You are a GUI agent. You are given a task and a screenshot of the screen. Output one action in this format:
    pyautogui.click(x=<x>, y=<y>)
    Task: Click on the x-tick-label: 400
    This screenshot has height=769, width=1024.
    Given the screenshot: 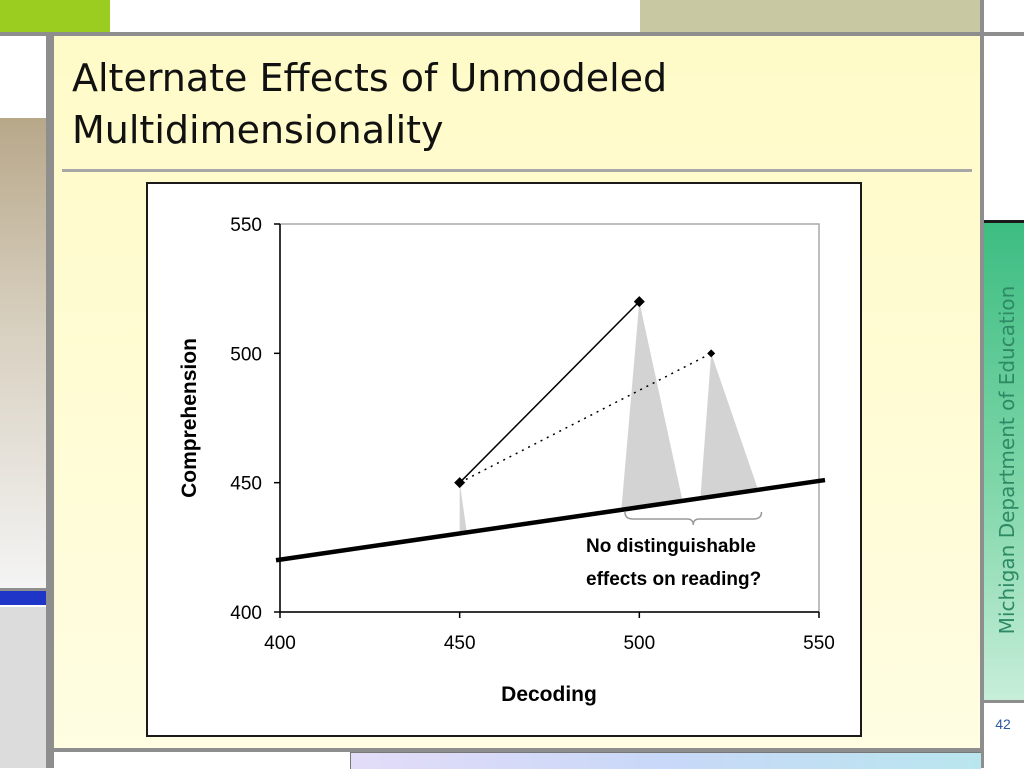 What is the action you would take?
    pyautogui.click(x=280, y=643)
    